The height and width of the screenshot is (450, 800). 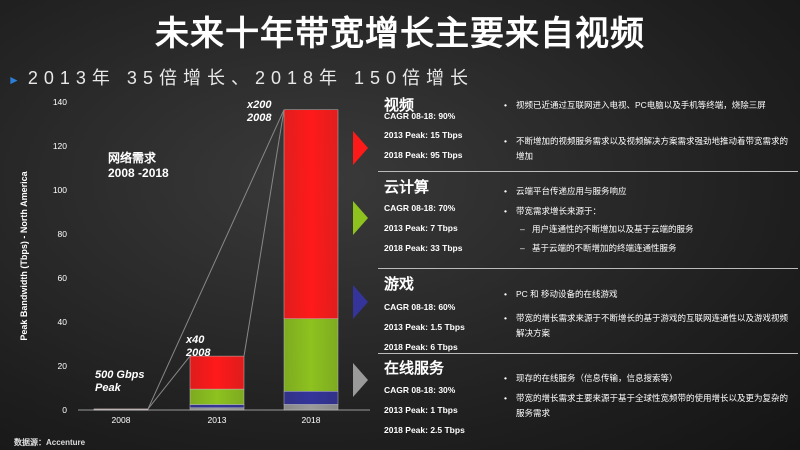 I want to click on section-online-services-bullet-1: 现存的在线服务（信息传输，信息搜索等）, so click(x=647, y=378).